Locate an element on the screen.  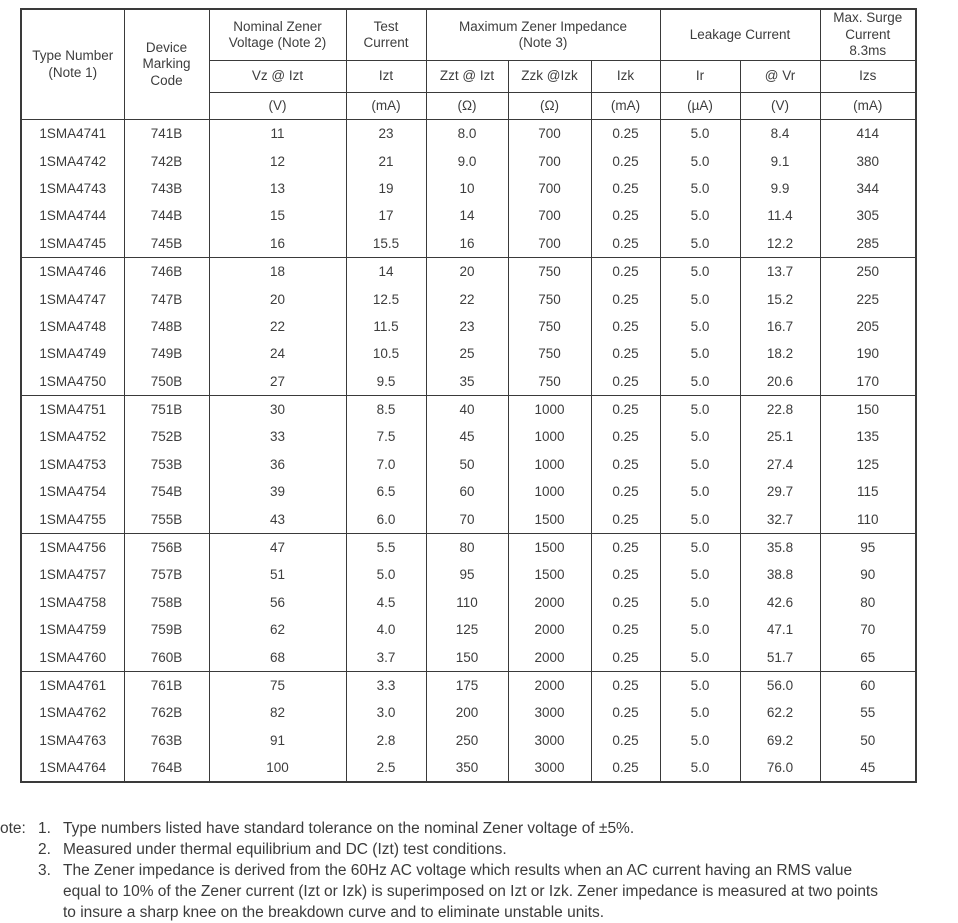
value-cell: 414 is located at coordinates (868, 133).